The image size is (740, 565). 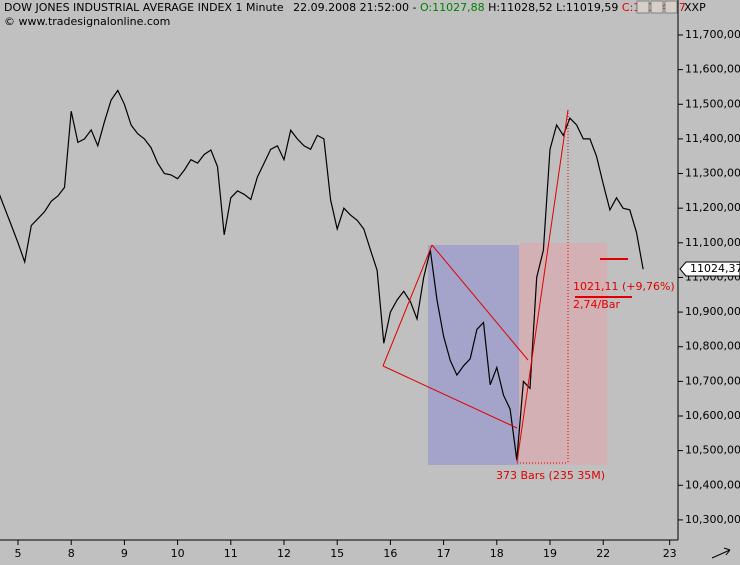 I want to click on y-tick-label: 10,800,00, so click(x=712, y=346).